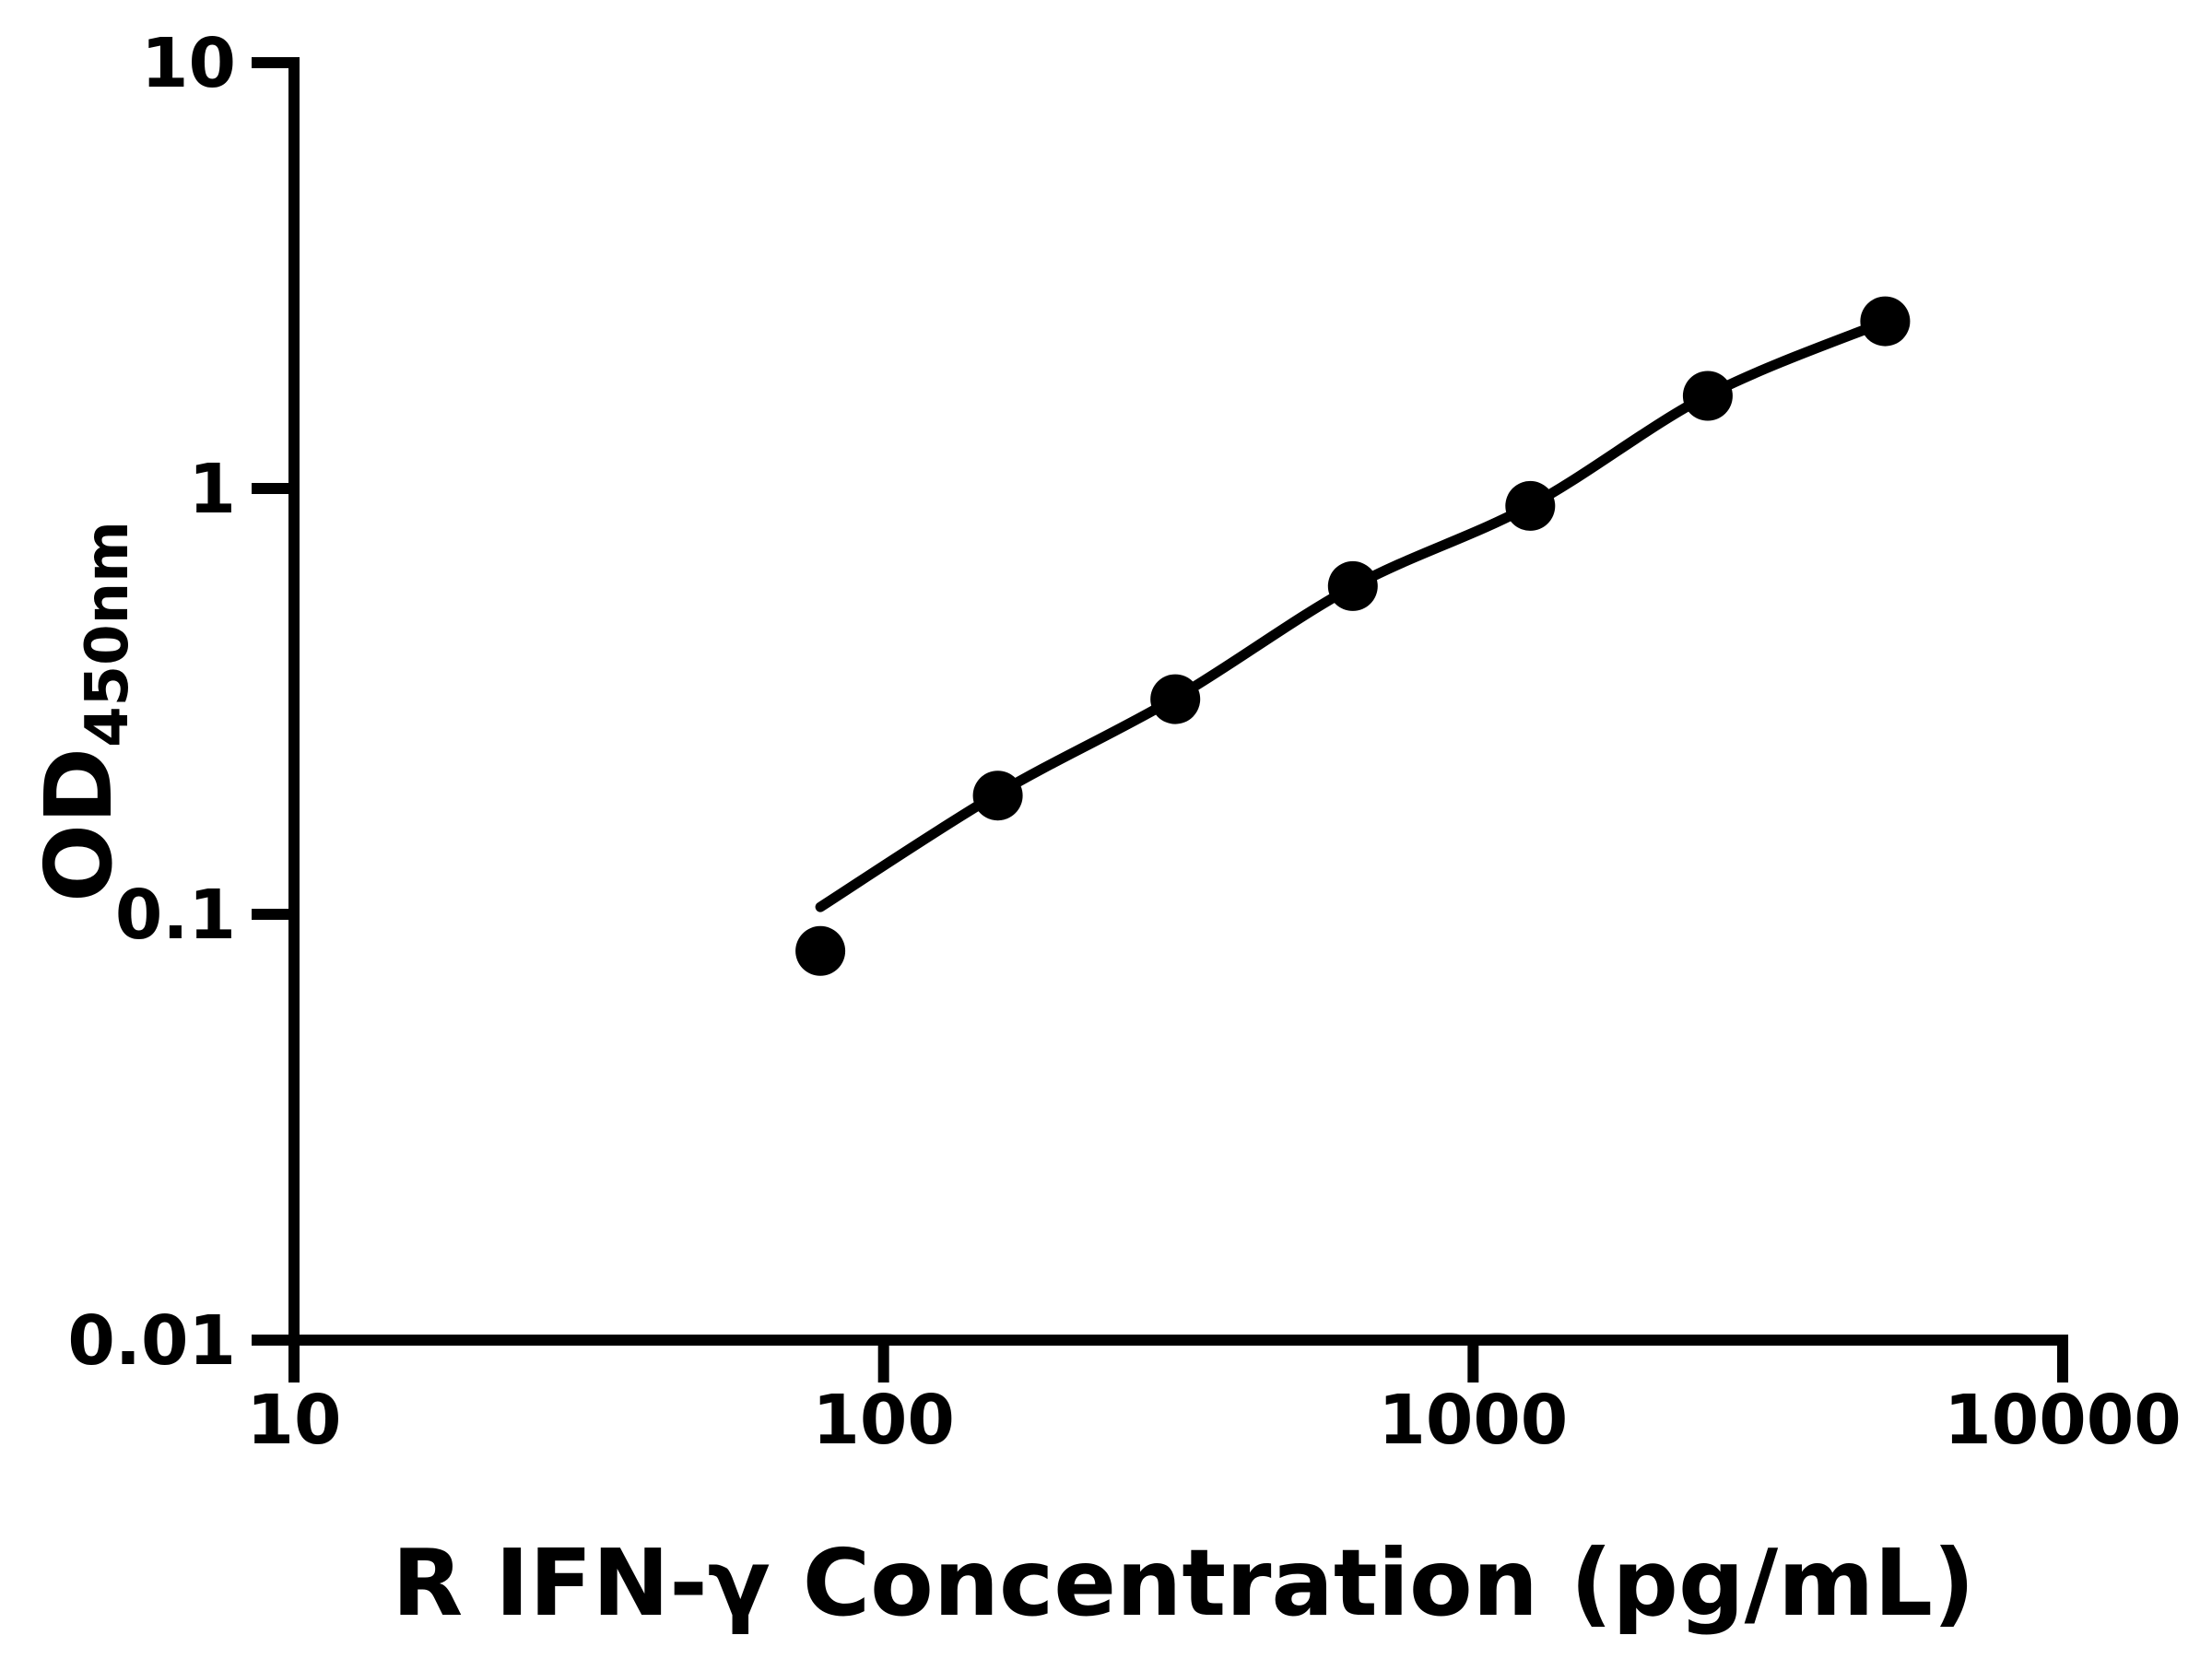 The width and height of the screenshot is (2212, 1659). Describe the element at coordinates (2062, 1420) in the screenshot. I see `x-axis-tick-label: 10000` at that location.